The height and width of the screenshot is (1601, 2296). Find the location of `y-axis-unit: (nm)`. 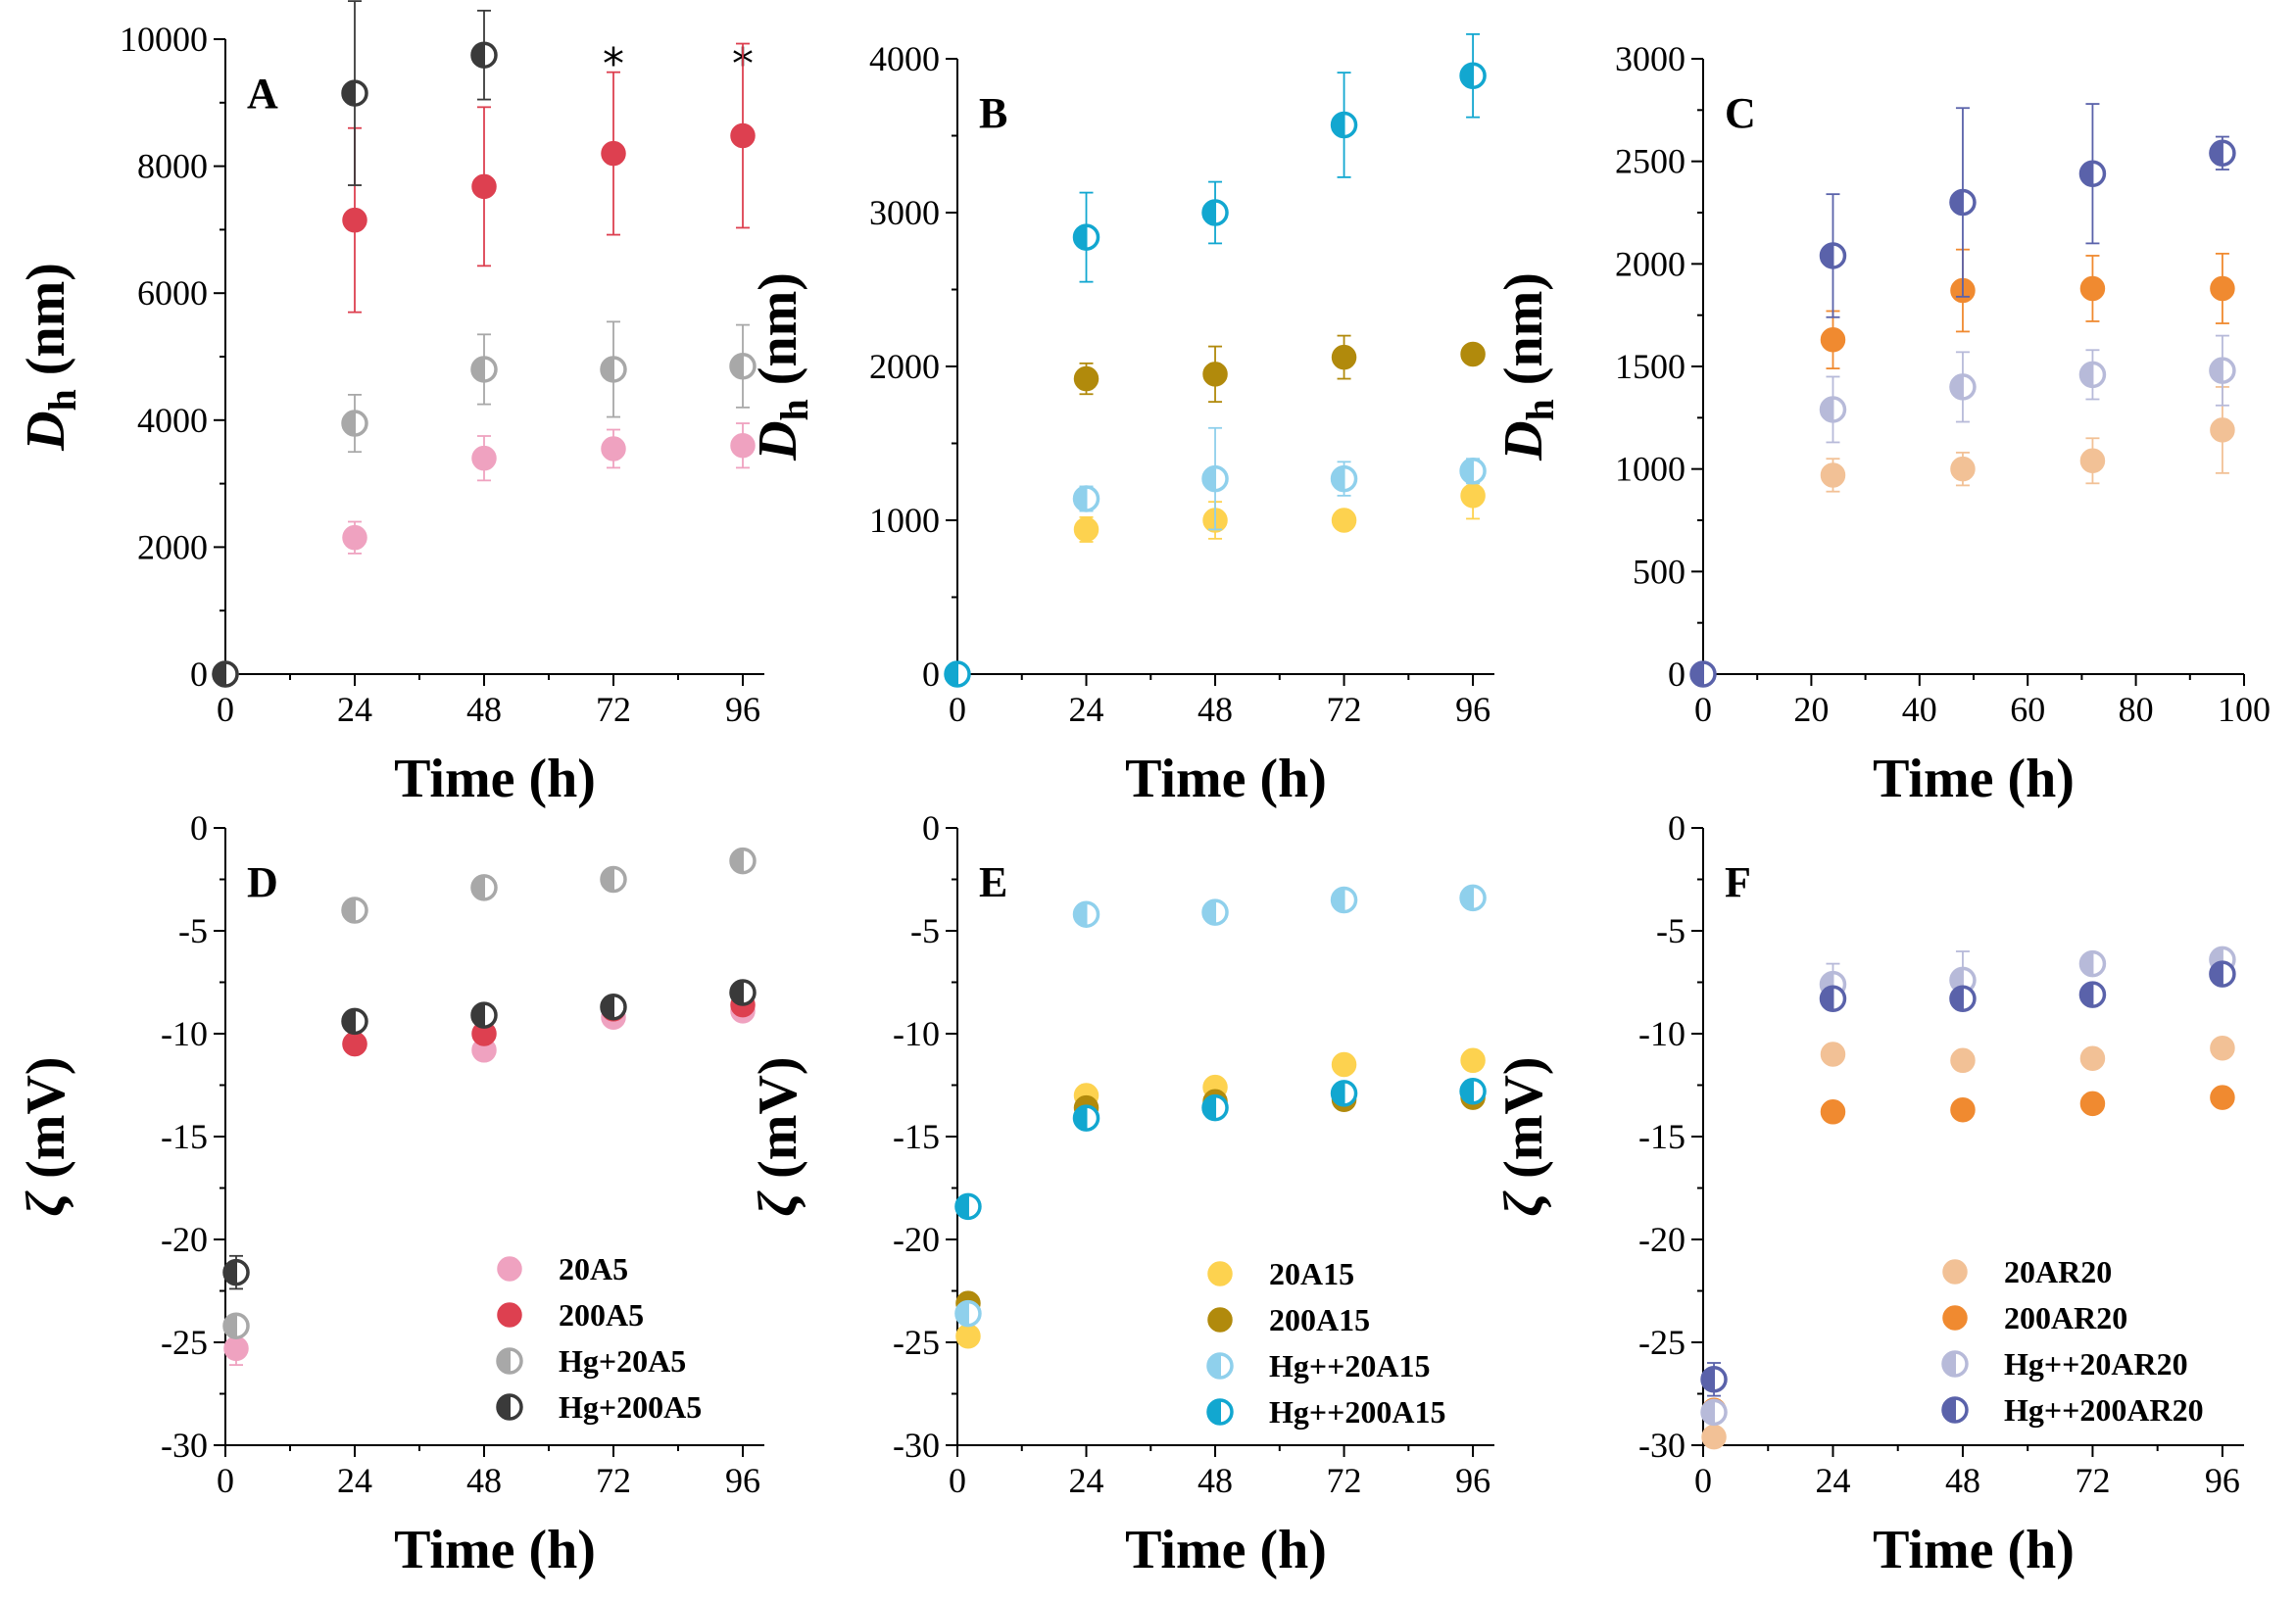

y-axis-unit: (nm) is located at coordinates (46, 326).